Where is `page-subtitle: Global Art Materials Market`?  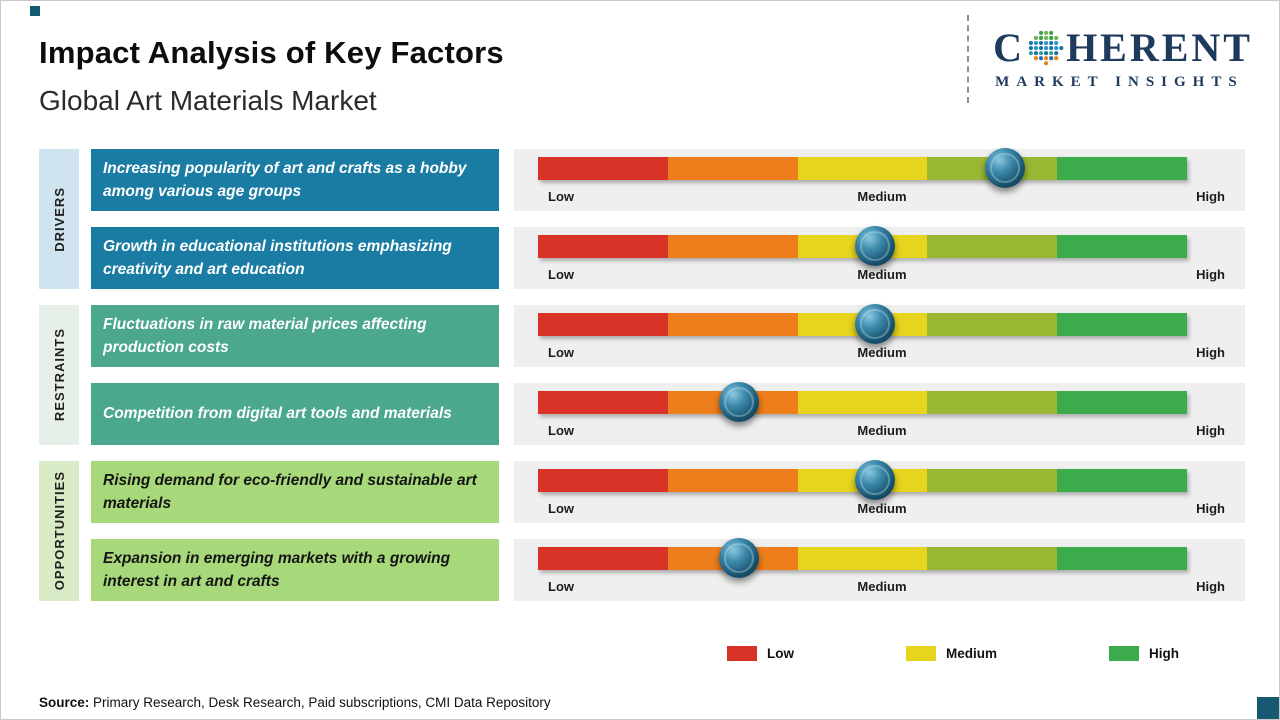
page-subtitle: Global Art Materials Market is located at coordinates (208, 100).